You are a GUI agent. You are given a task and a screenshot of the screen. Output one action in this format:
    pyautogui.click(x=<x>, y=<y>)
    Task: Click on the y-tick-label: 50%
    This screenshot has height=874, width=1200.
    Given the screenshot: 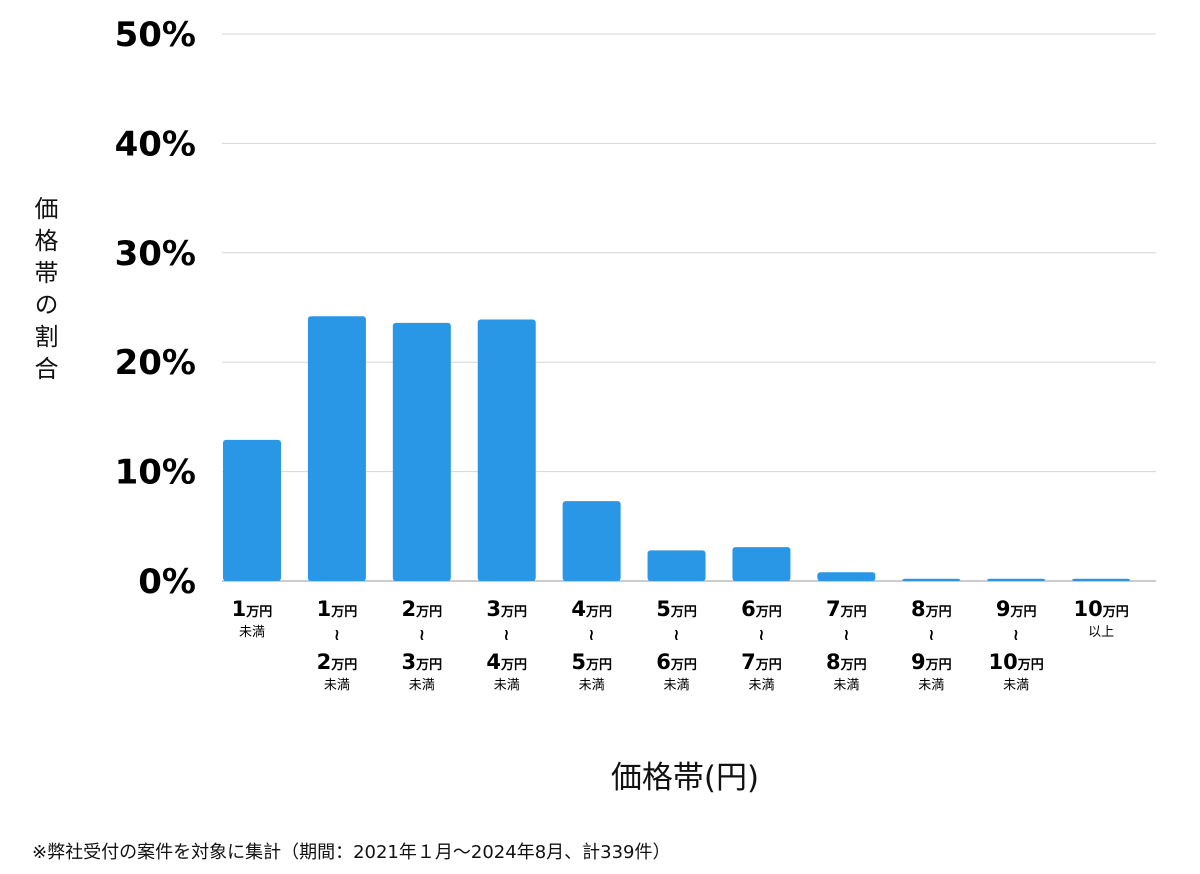 What is the action you would take?
    pyautogui.click(x=155, y=35)
    